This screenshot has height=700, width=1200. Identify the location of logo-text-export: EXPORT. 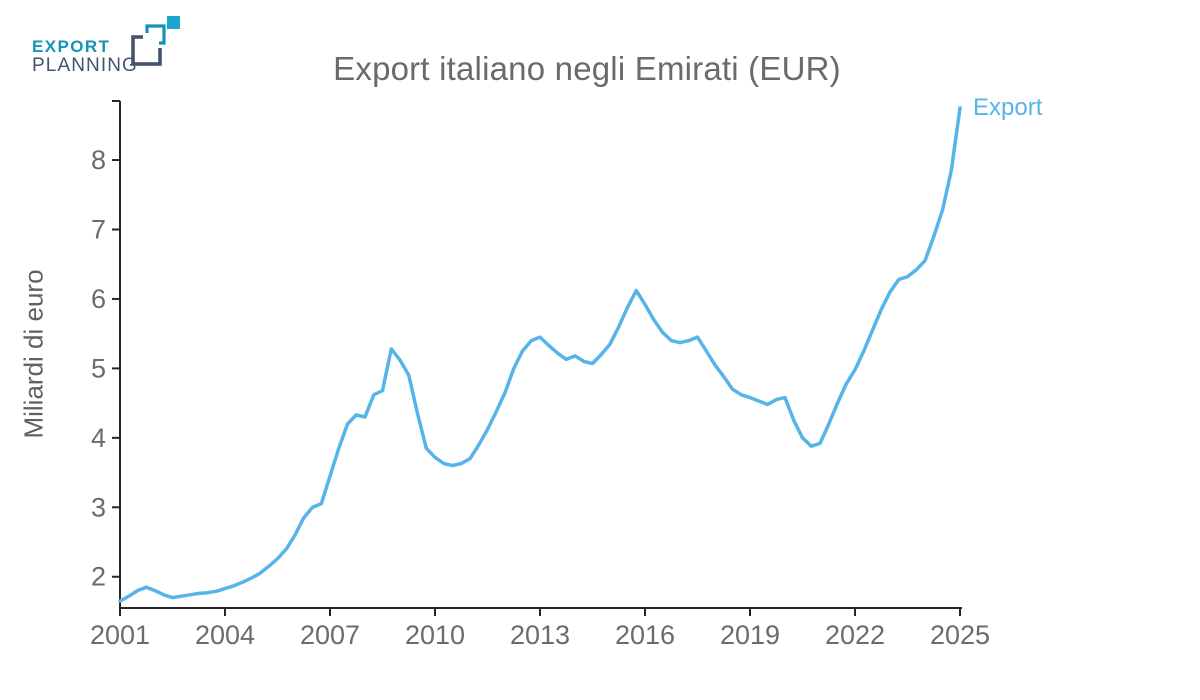
(71, 46).